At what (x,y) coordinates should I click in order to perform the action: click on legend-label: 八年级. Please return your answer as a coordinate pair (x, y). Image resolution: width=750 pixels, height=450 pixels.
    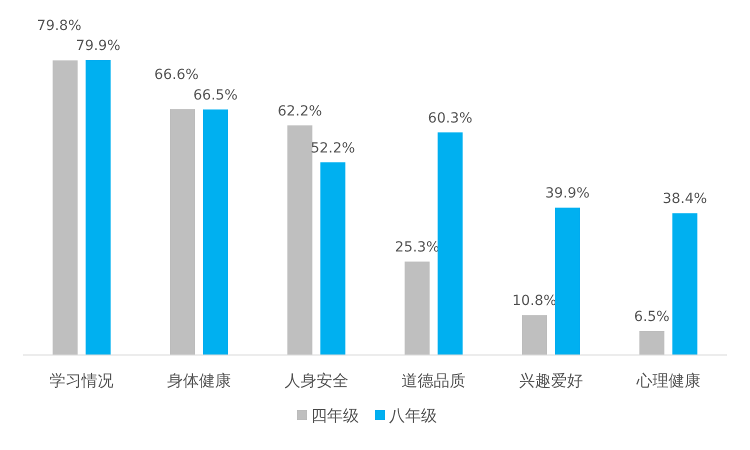
    Looking at the image, I should click on (413, 415).